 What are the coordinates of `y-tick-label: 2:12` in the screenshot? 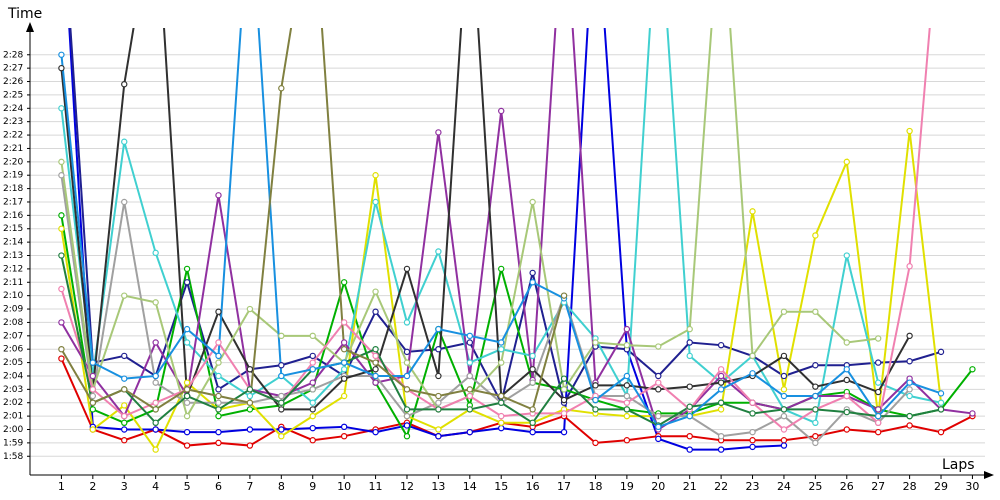 It's located at (13, 269).